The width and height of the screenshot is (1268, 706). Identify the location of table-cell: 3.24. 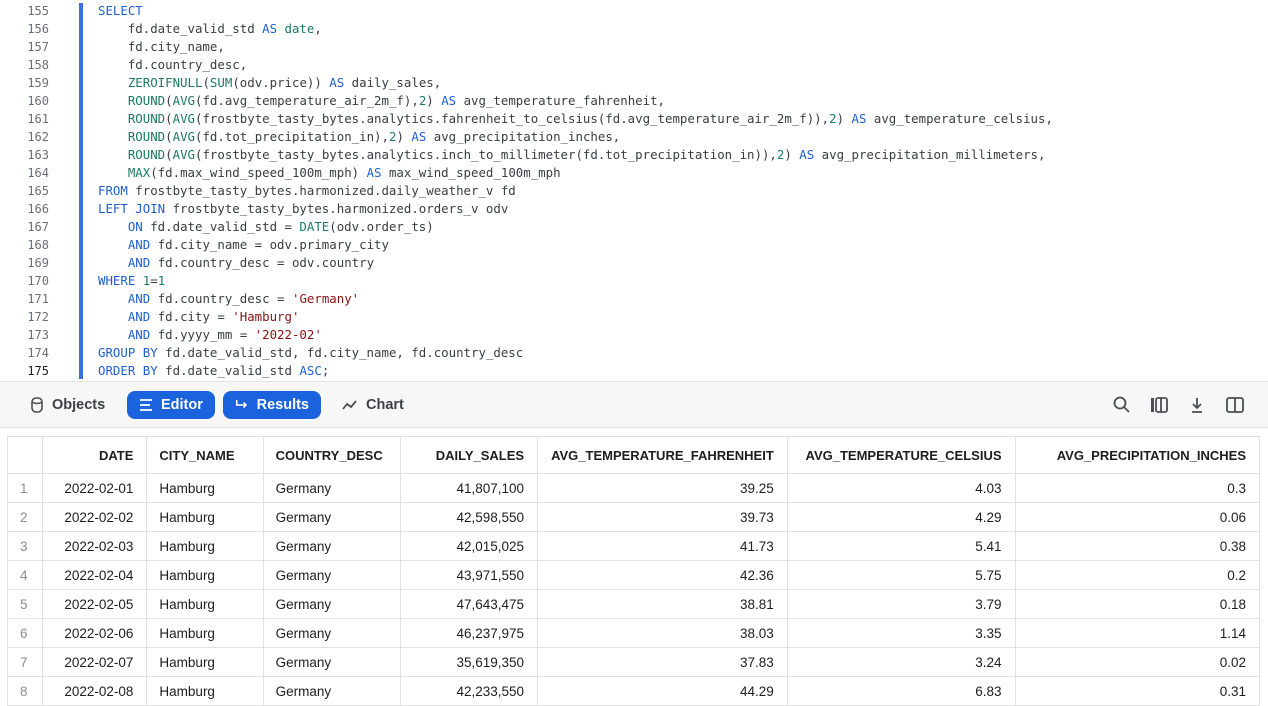
(901, 662).